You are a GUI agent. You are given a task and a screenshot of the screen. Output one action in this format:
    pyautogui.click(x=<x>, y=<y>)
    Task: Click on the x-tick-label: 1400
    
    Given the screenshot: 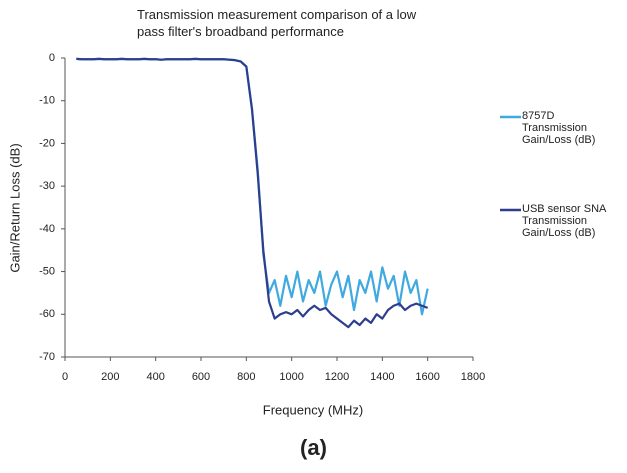 What is the action you would take?
    pyautogui.click(x=382, y=377)
    